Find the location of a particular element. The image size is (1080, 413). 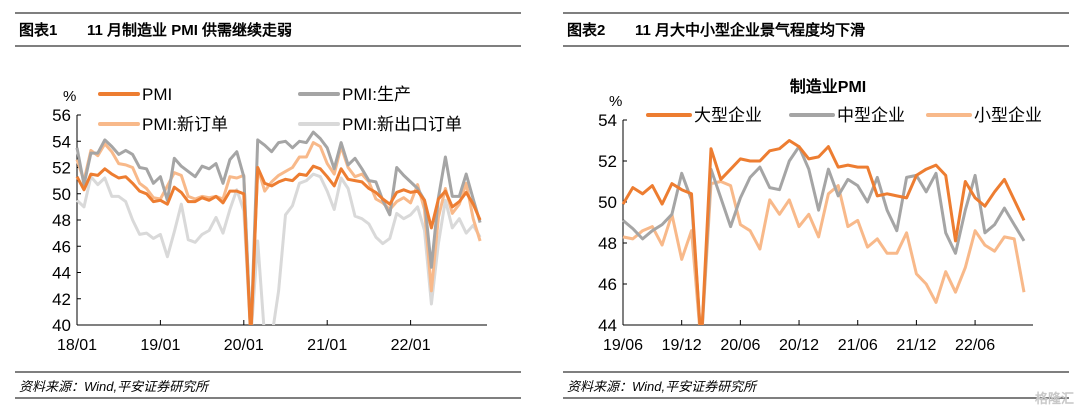

x-tick-label: 20/12 is located at coordinates (799, 345).